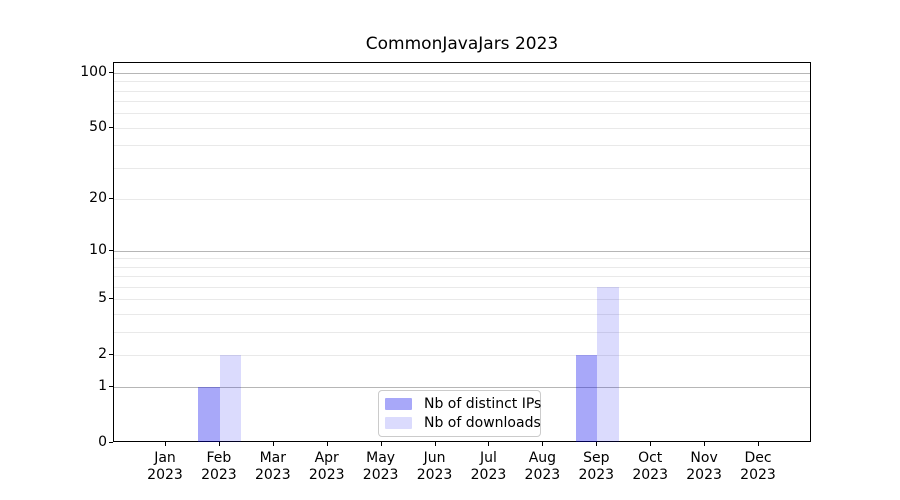  What do you see at coordinates (650, 466) in the screenshot?
I see `x-tick-label: Oct 2023` at bounding box center [650, 466].